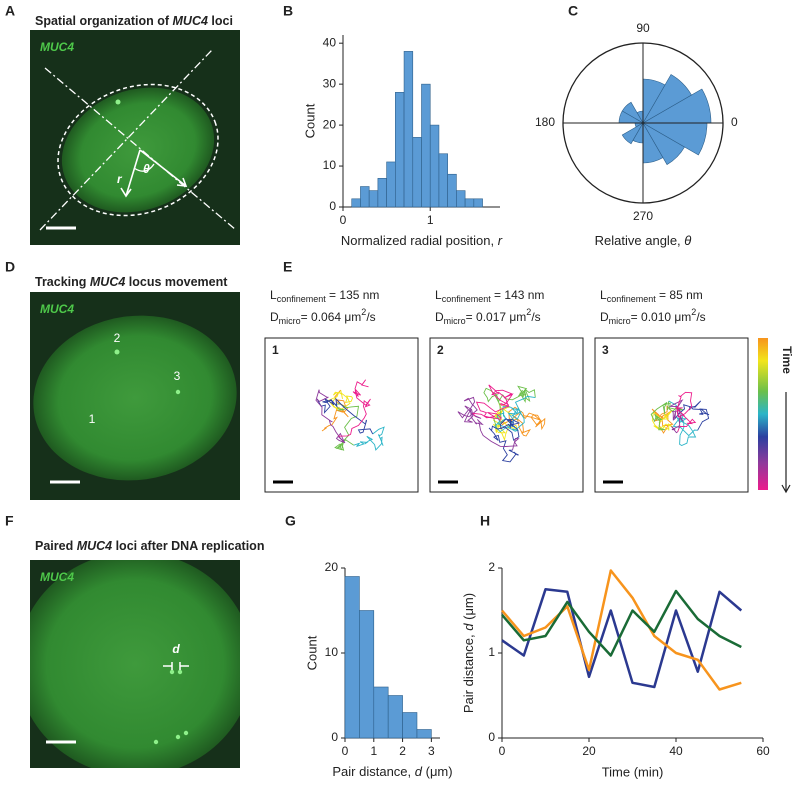 The image size is (800, 791). I want to click on text-part: loci after DNA replication, so click(188, 546).